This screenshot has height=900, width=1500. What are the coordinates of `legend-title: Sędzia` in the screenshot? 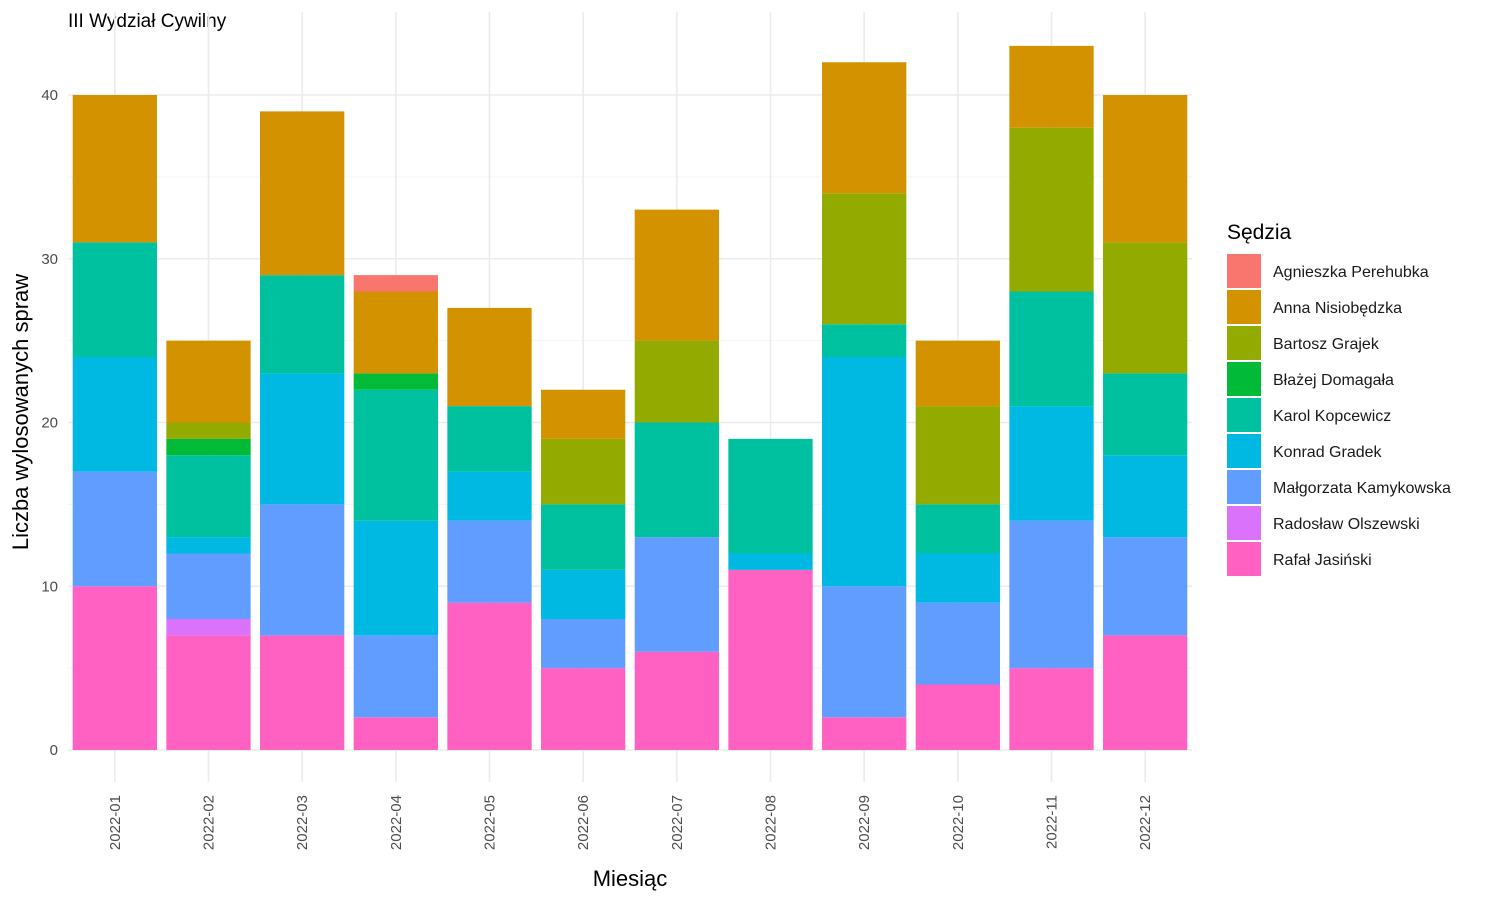 It's located at (1259, 232).